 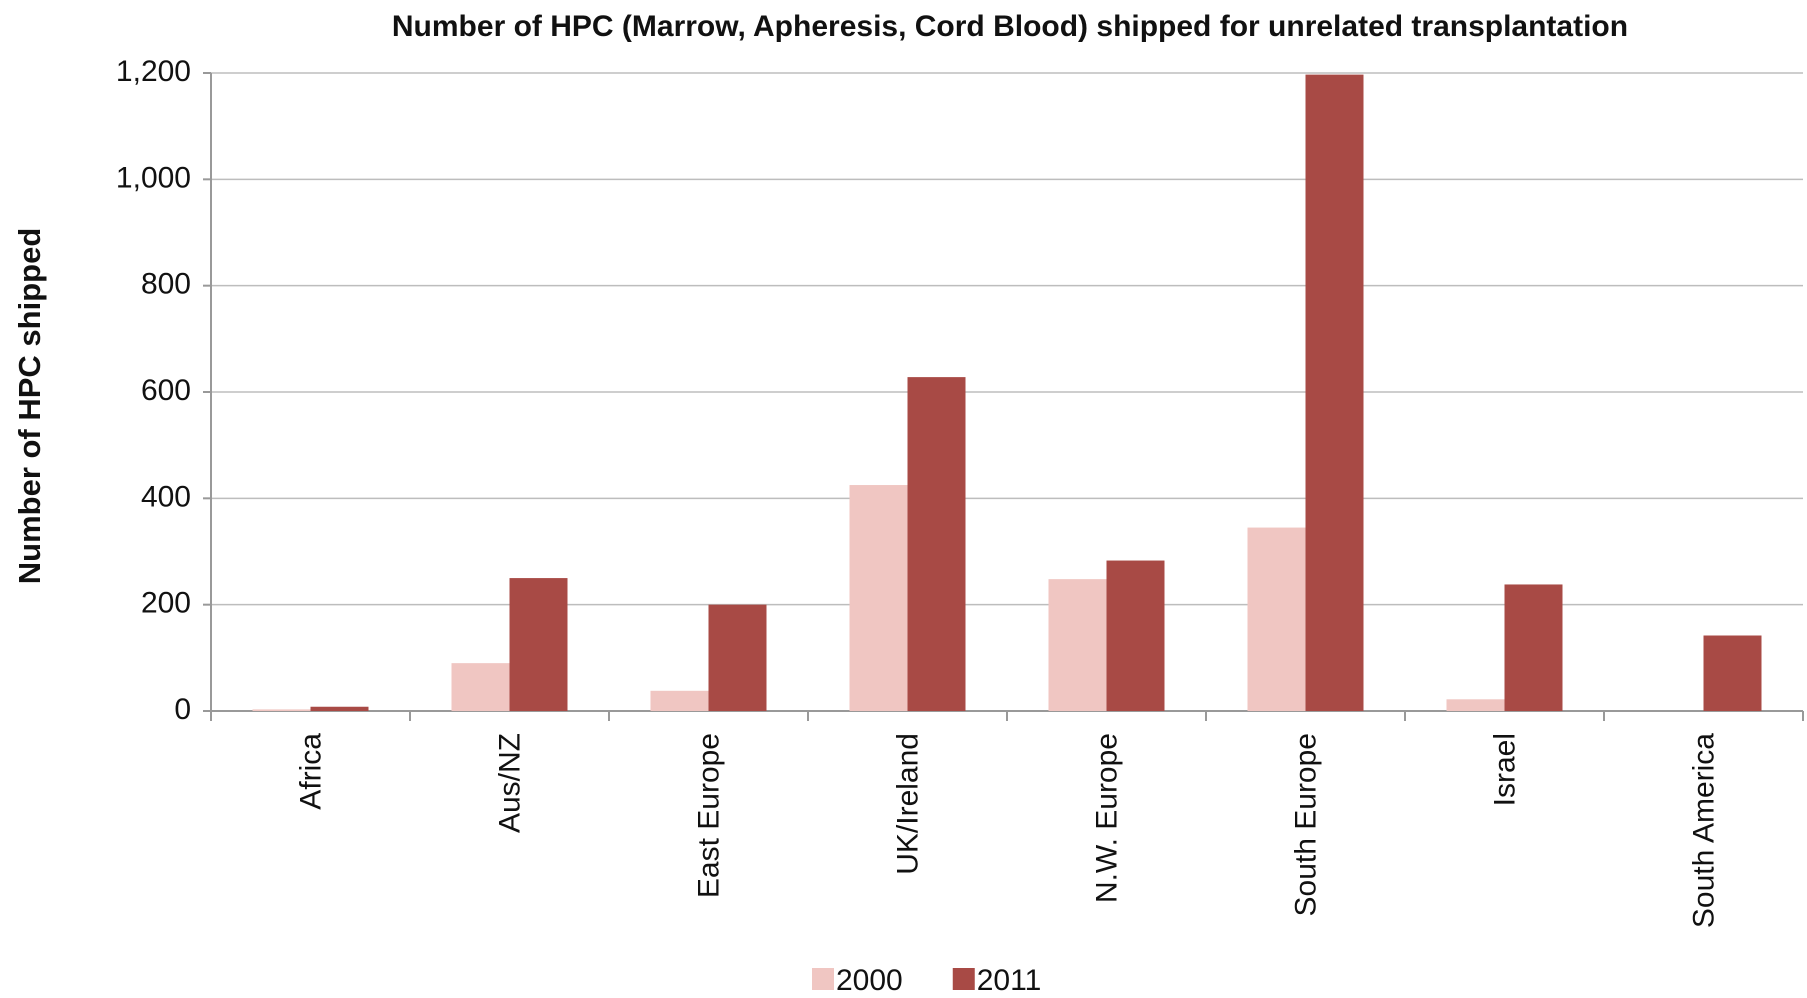 I want to click on legend-label: 2000, so click(x=869, y=980).